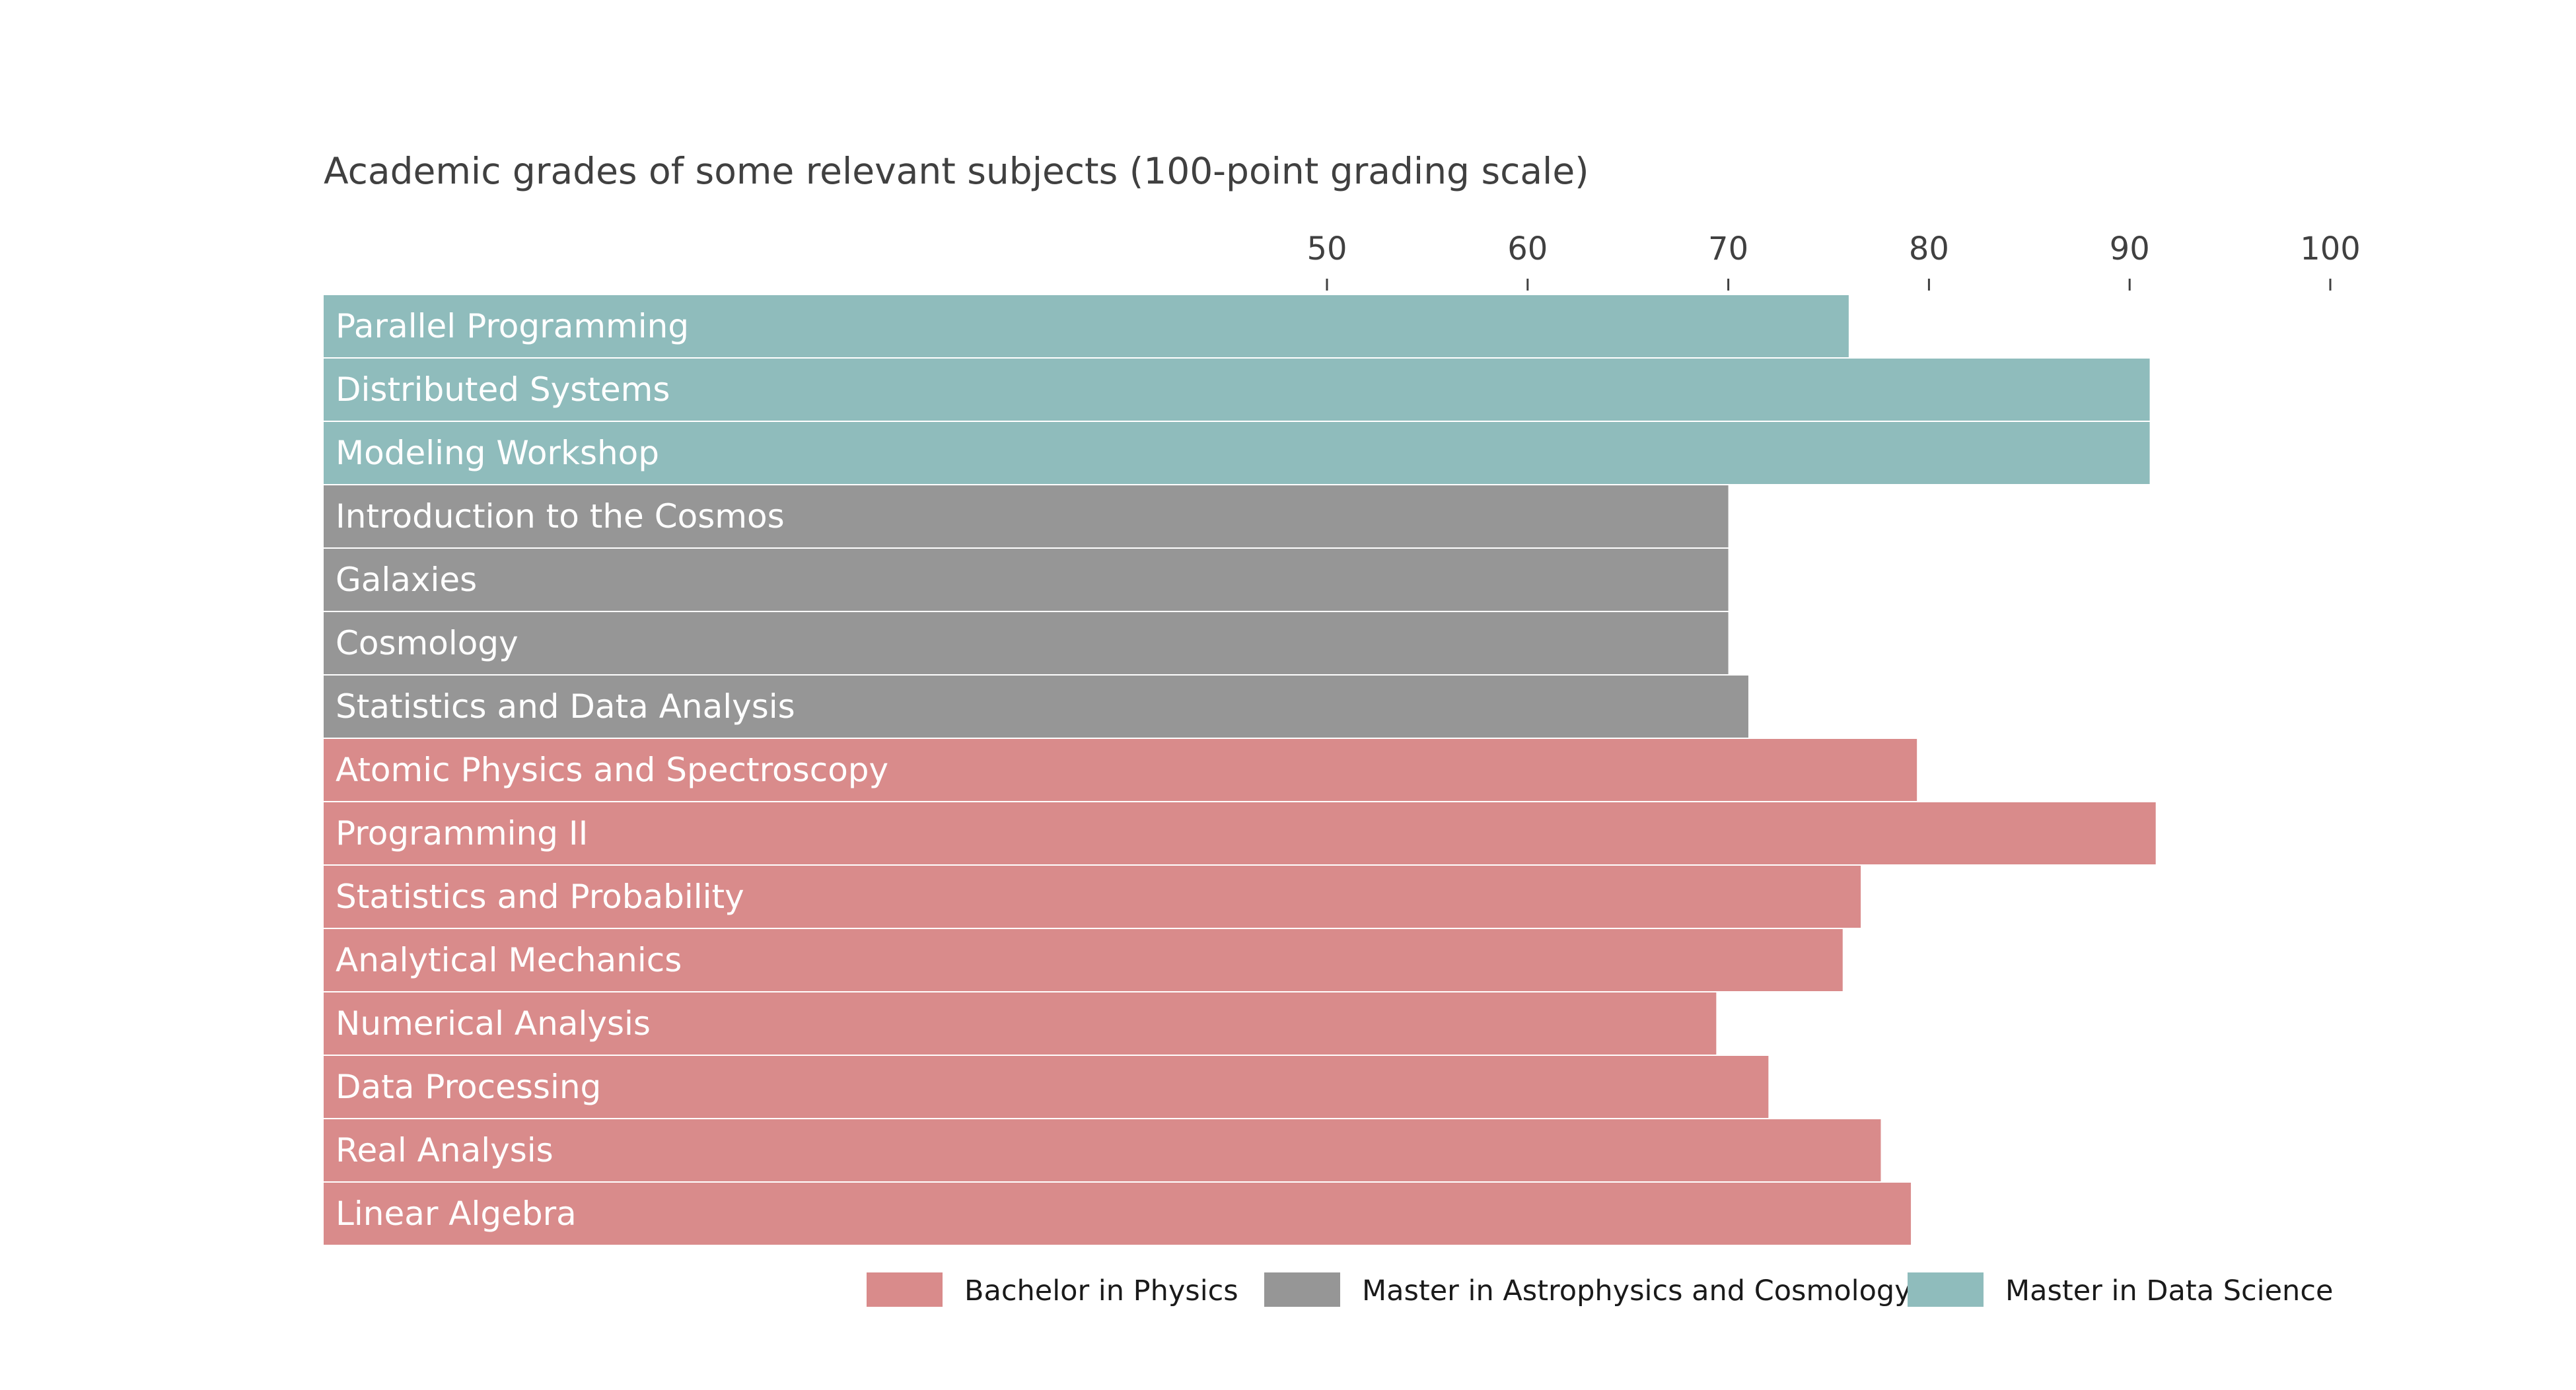 The height and width of the screenshot is (1390, 2576). Describe the element at coordinates (1118, 1214) in the screenshot. I see `bar-linear-algebra` at that location.